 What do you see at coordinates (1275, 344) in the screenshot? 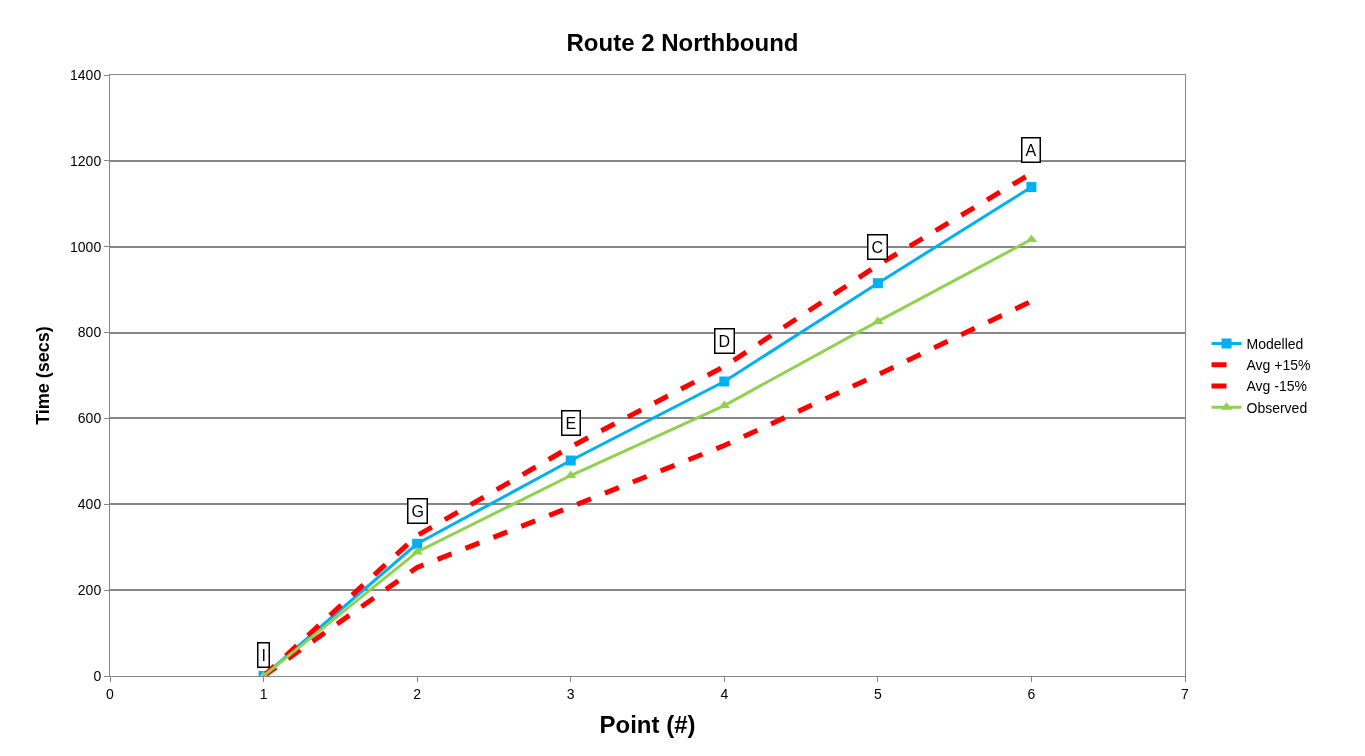
I see `legend-label: Modelled` at bounding box center [1275, 344].